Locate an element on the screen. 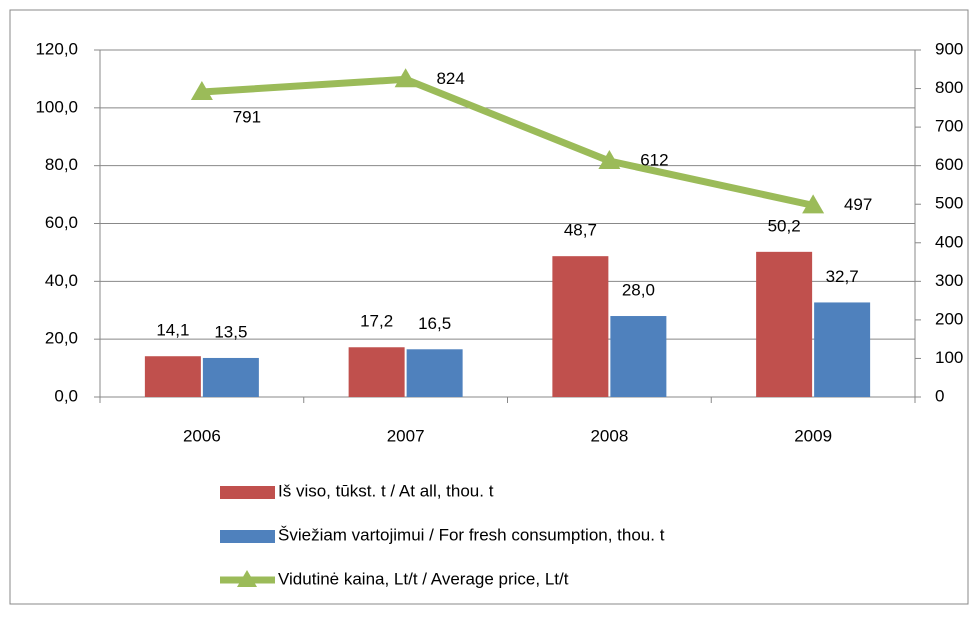  legend-marker is located at coordinates (247, 578).